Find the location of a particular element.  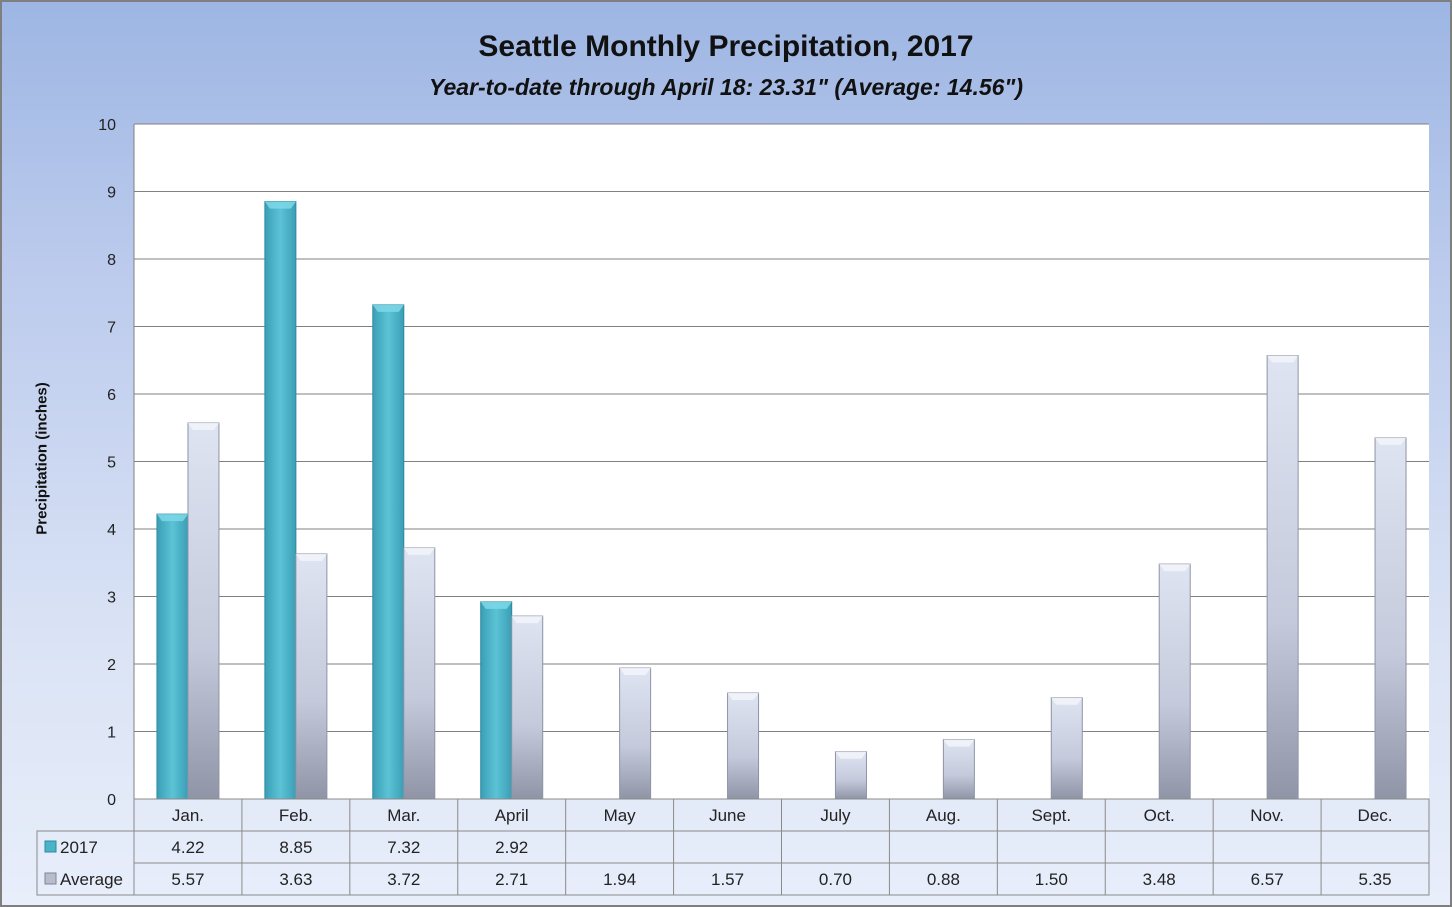

data-label: 4.22 is located at coordinates (187, 847).